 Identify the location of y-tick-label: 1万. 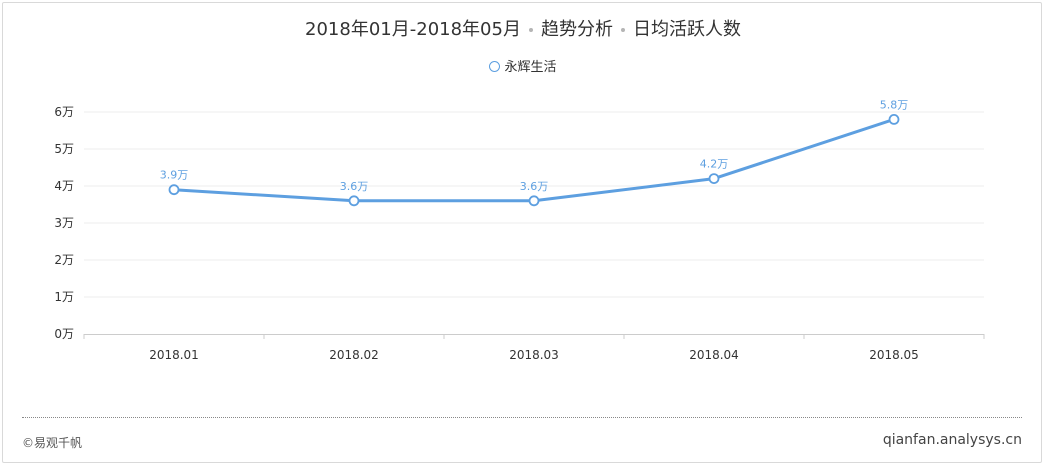
(64, 297).